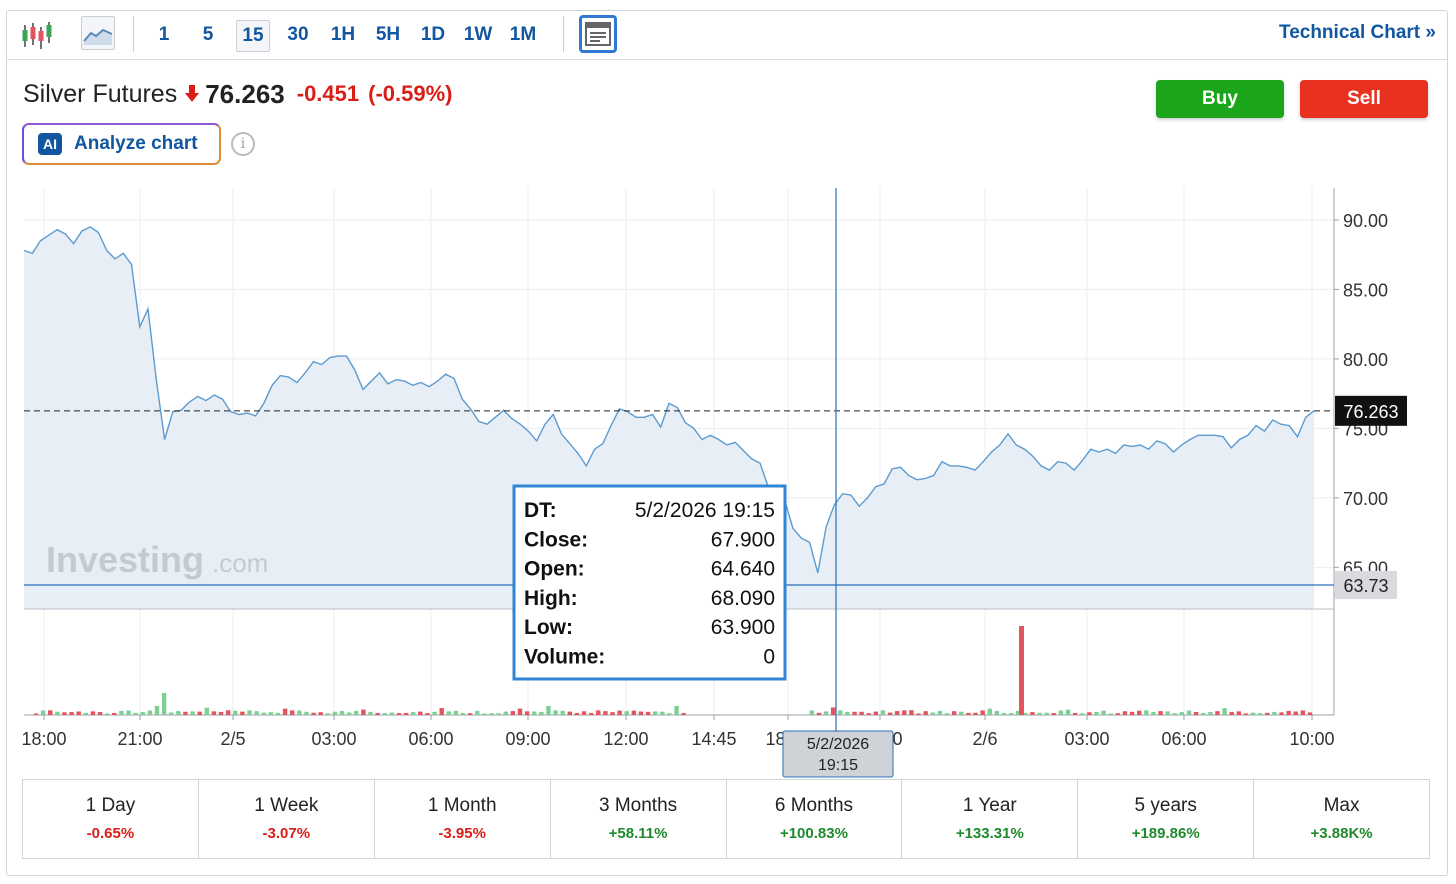 The image size is (1456, 884). I want to click on performance-value: -3.95%, so click(462, 833).